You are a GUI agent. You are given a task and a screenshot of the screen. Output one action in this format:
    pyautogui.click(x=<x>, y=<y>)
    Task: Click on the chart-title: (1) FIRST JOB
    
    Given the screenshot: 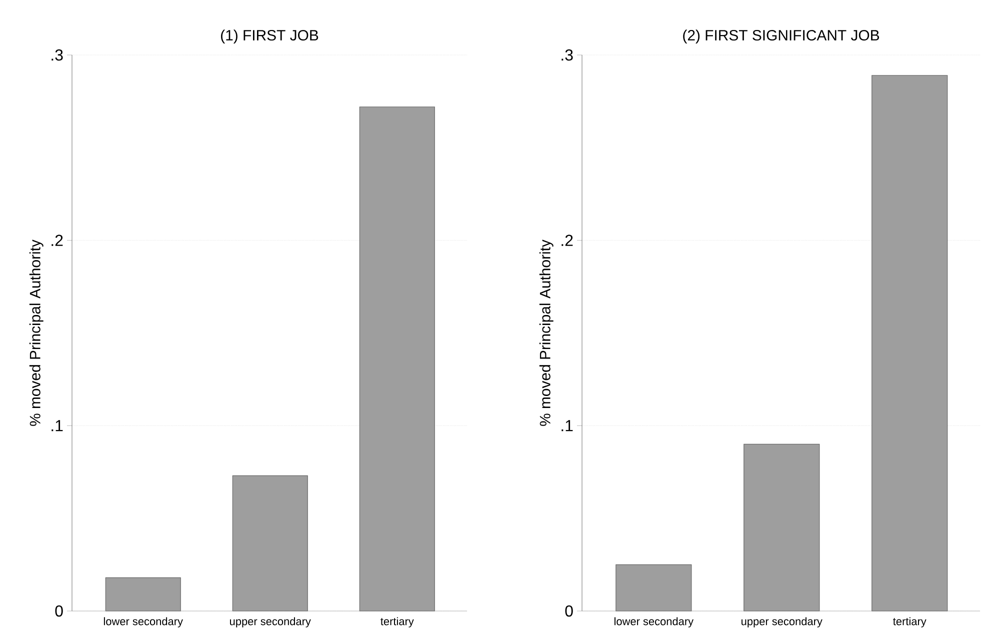 What is the action you would take?
    pyautogui.click(x=269, y=37)
    